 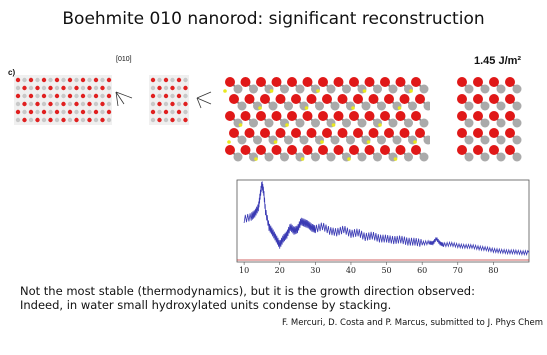 What do you see at coordinates (489, 119) in the screenshot?
I see `nanorod-structure-end` at bounding box center [489, 119].